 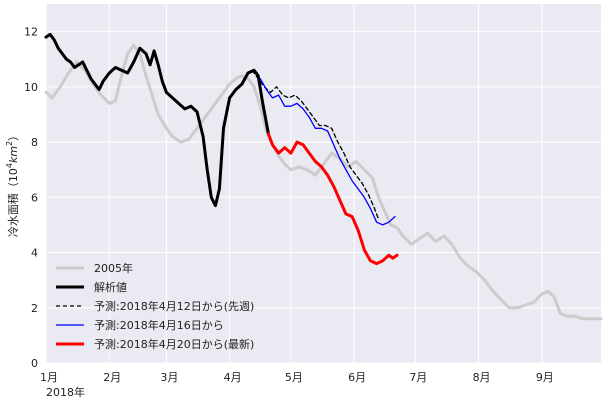 I want to click on y-tick-label: 2, so click(x=34, y=308).